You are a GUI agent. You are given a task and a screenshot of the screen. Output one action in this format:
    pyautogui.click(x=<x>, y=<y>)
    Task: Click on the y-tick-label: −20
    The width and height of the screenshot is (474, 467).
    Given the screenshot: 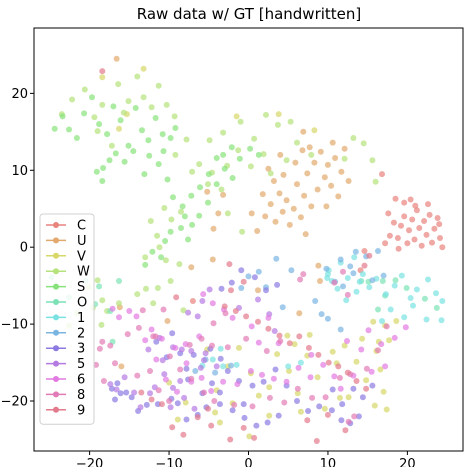 What is the action you would take?
    pyautogui.click(x=14, y=402)
    